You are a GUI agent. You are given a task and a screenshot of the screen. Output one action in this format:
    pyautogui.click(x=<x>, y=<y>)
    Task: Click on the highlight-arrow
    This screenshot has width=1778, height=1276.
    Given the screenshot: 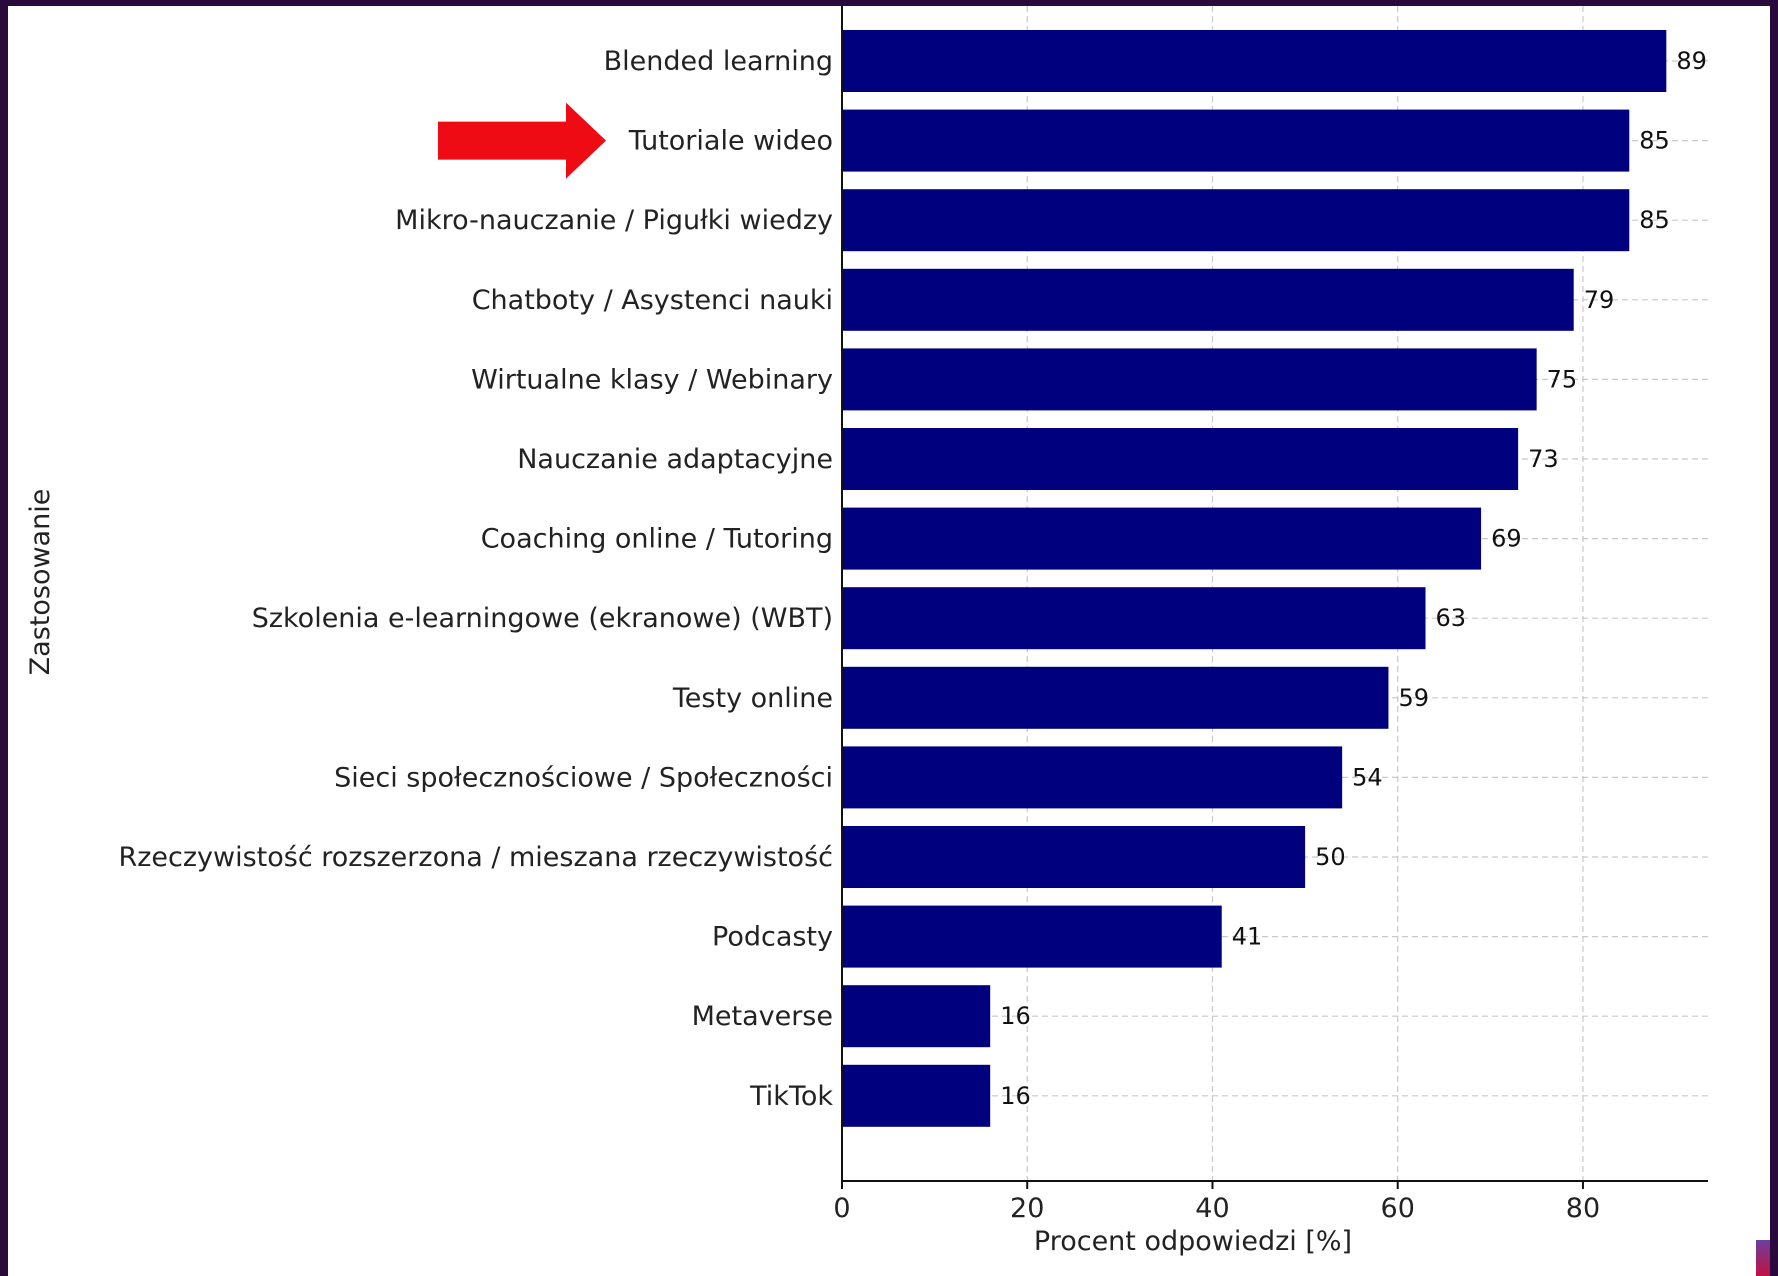 What is the action you would take?
    pyautogui.click(x=522, y=140)
    